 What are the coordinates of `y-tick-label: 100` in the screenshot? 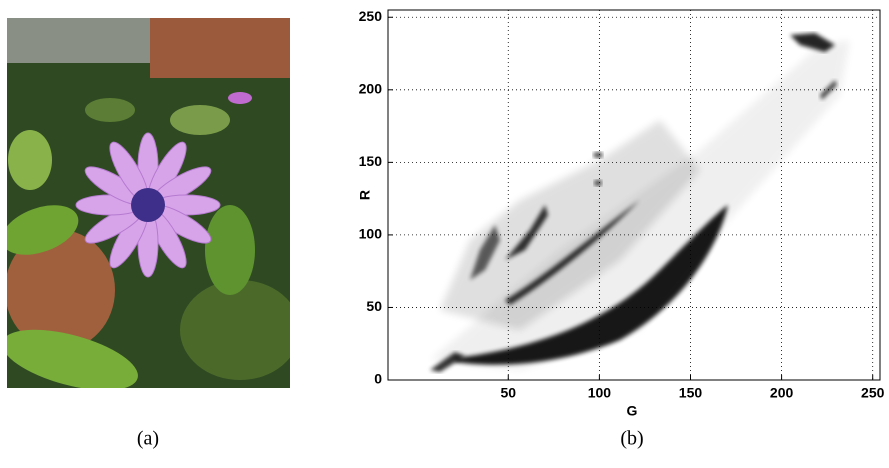 It's located at (371, 234).